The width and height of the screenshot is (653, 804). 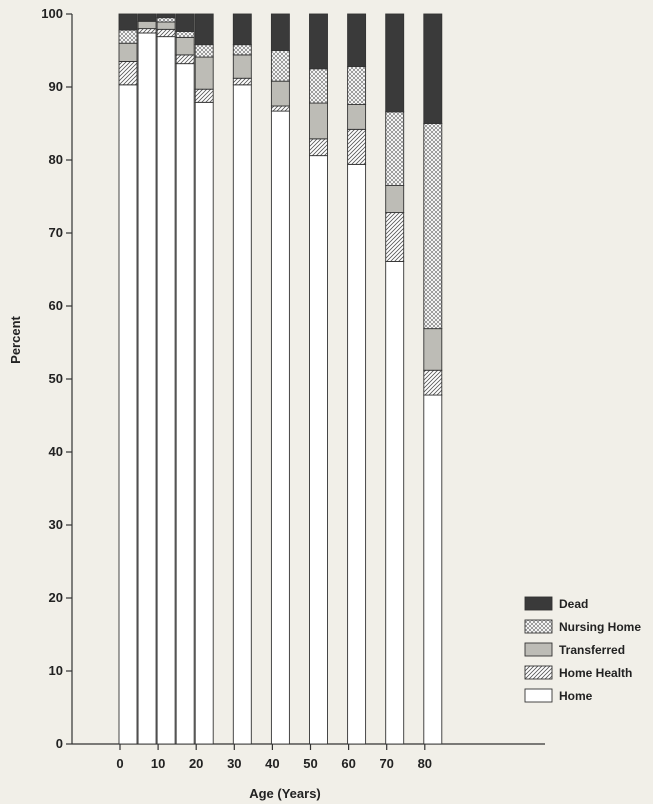 What do you see at coordinates (56, 670) in the screenshot?
I see `y-tick-label: 10` at bounding box center [56, 670].